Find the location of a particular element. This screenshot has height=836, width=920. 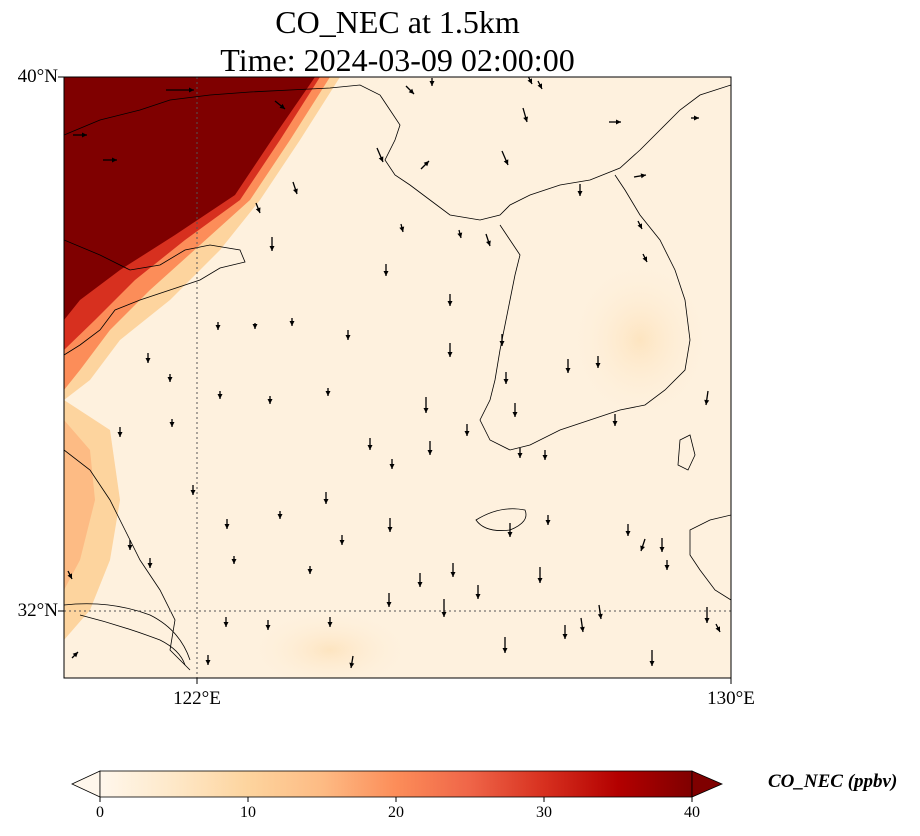

concentration-plume-left-core is located at coordinates (79, 505).